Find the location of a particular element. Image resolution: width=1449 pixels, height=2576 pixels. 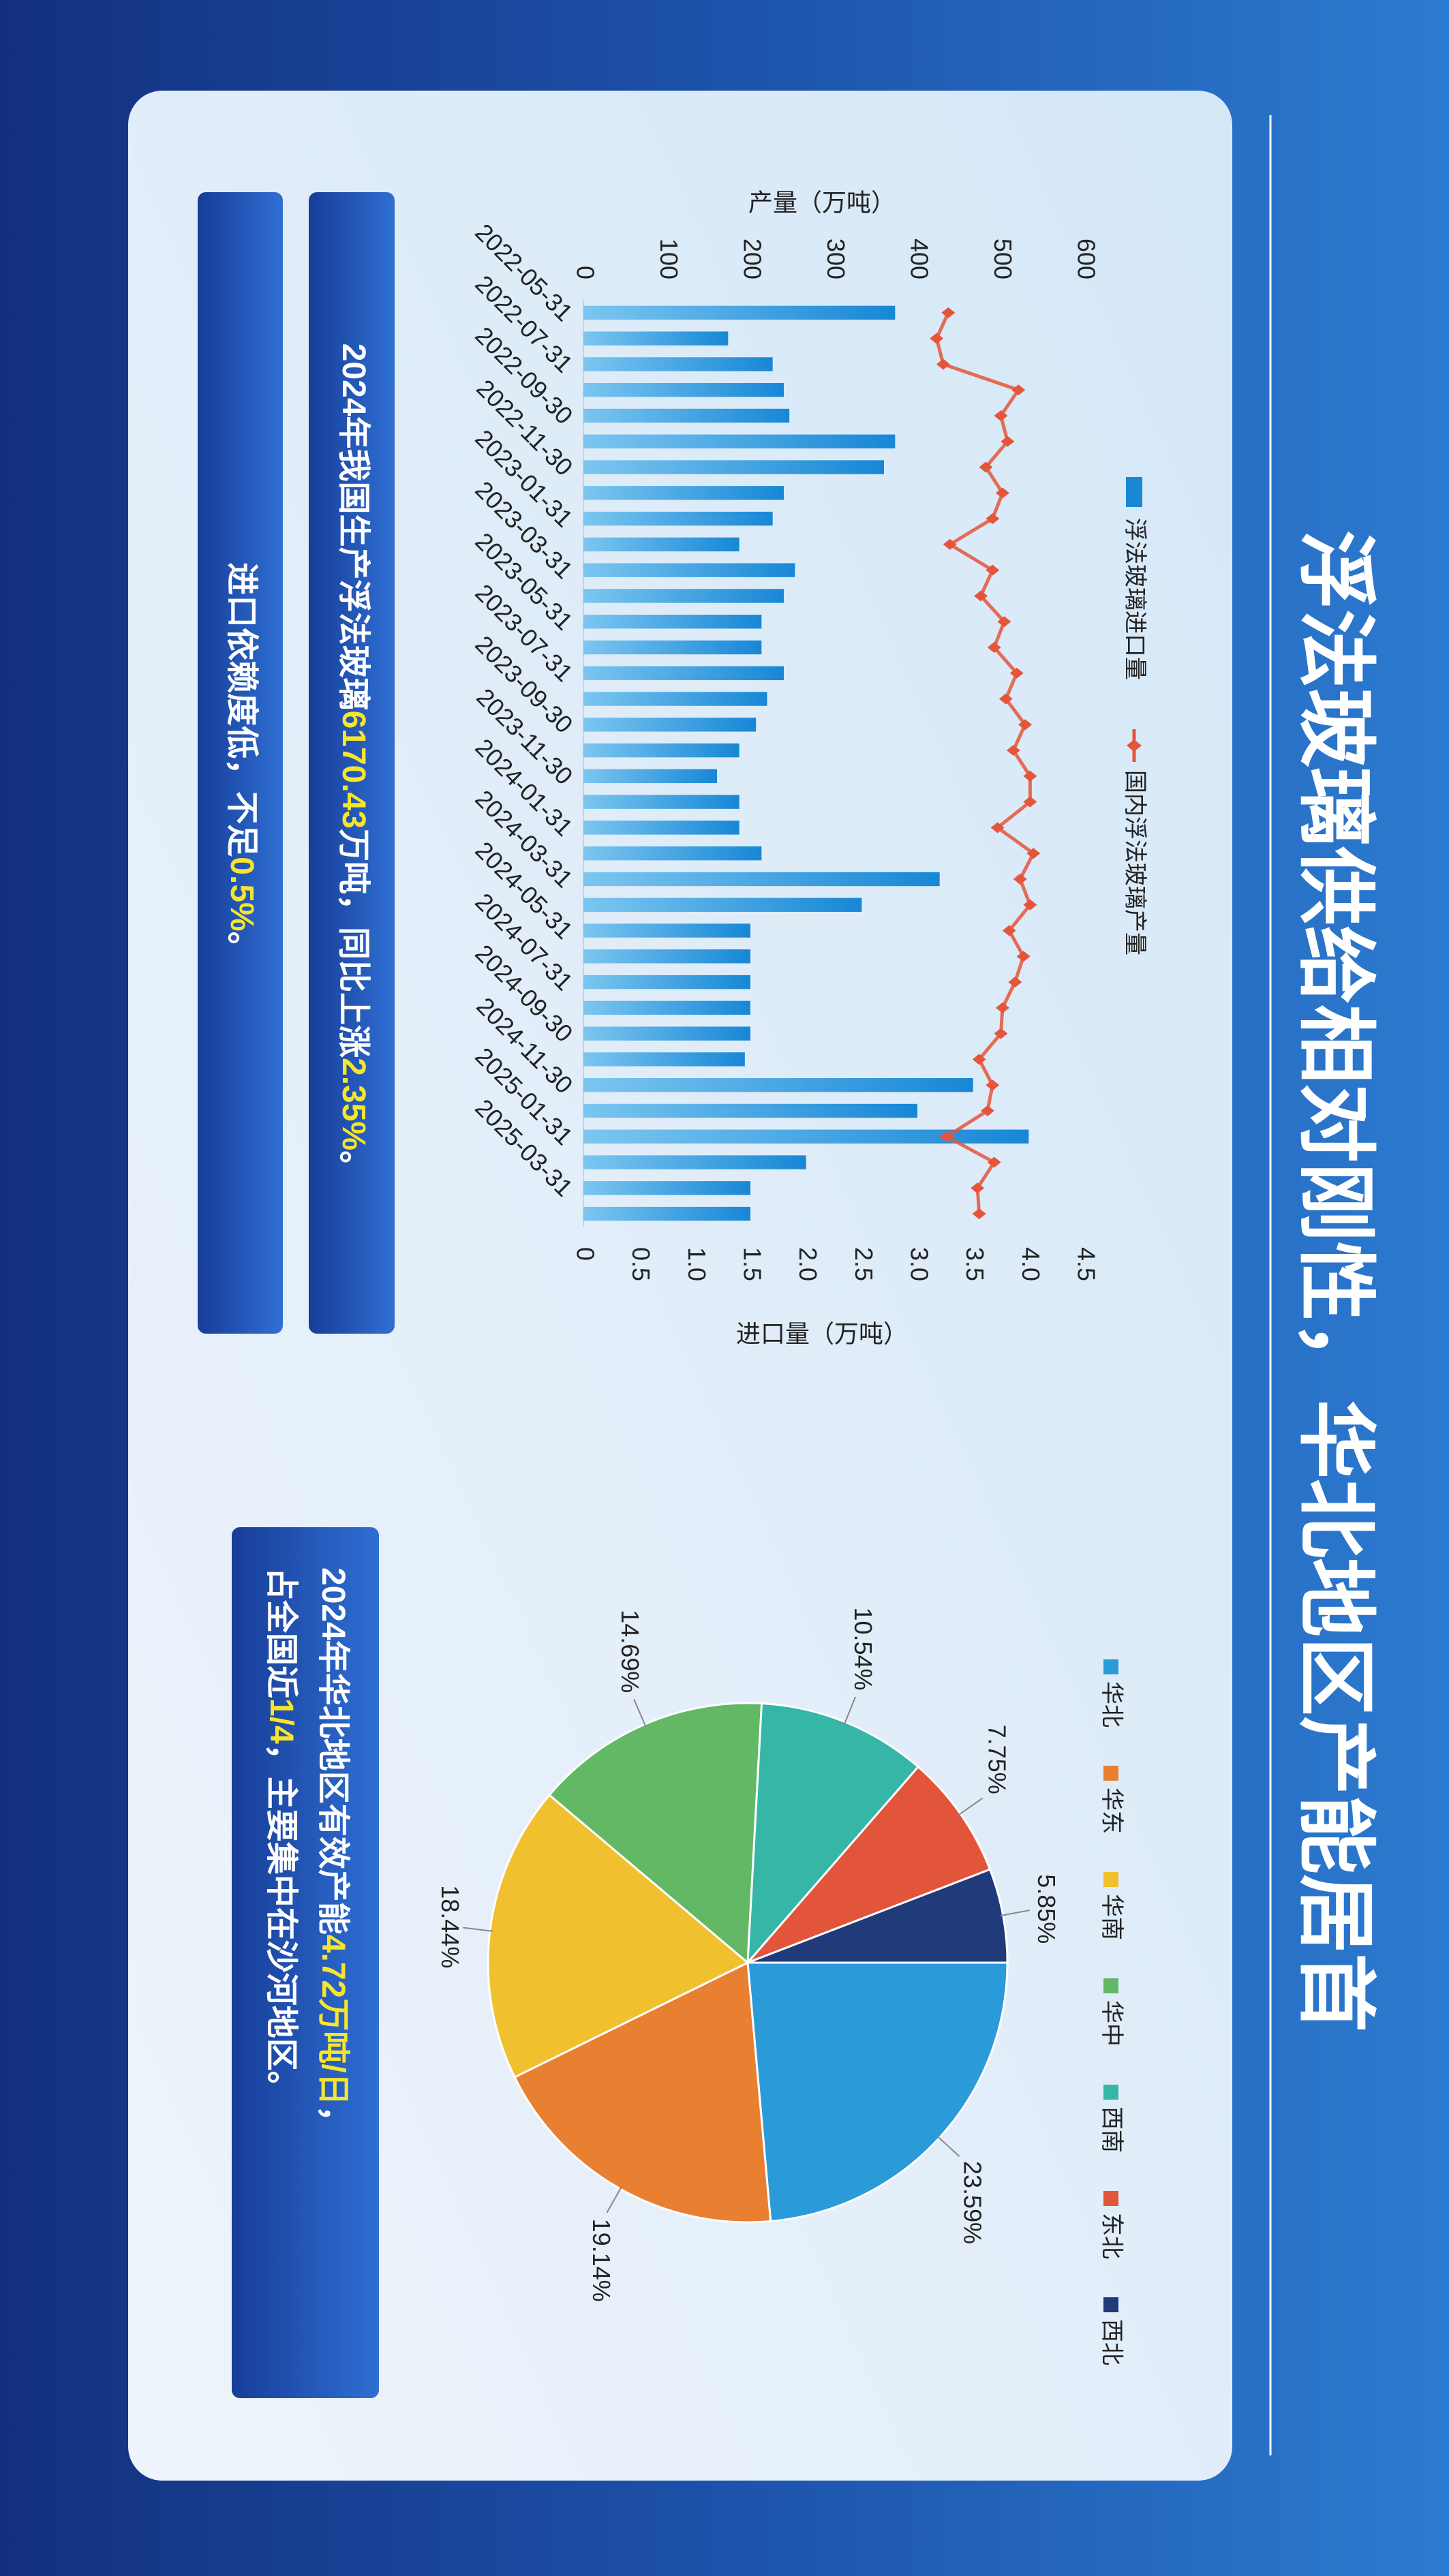

y-tick-label: 100 is located at coordinates (669, 259).